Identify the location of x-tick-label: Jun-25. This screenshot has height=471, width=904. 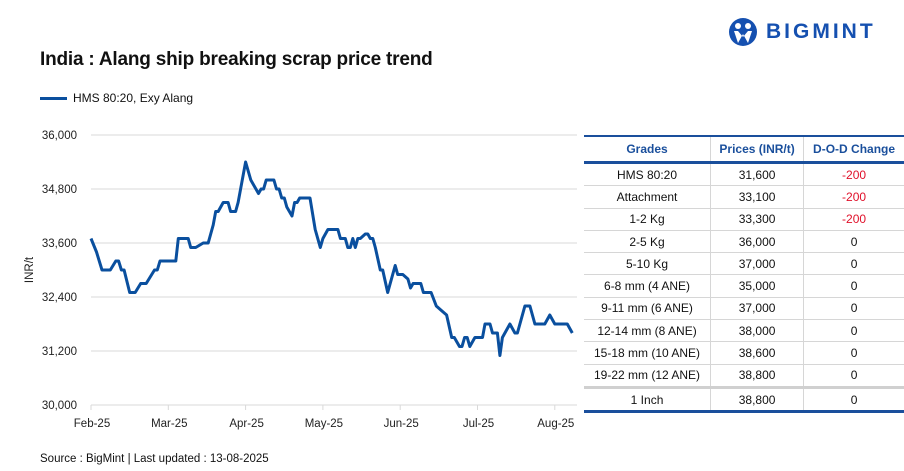
(401, 424).